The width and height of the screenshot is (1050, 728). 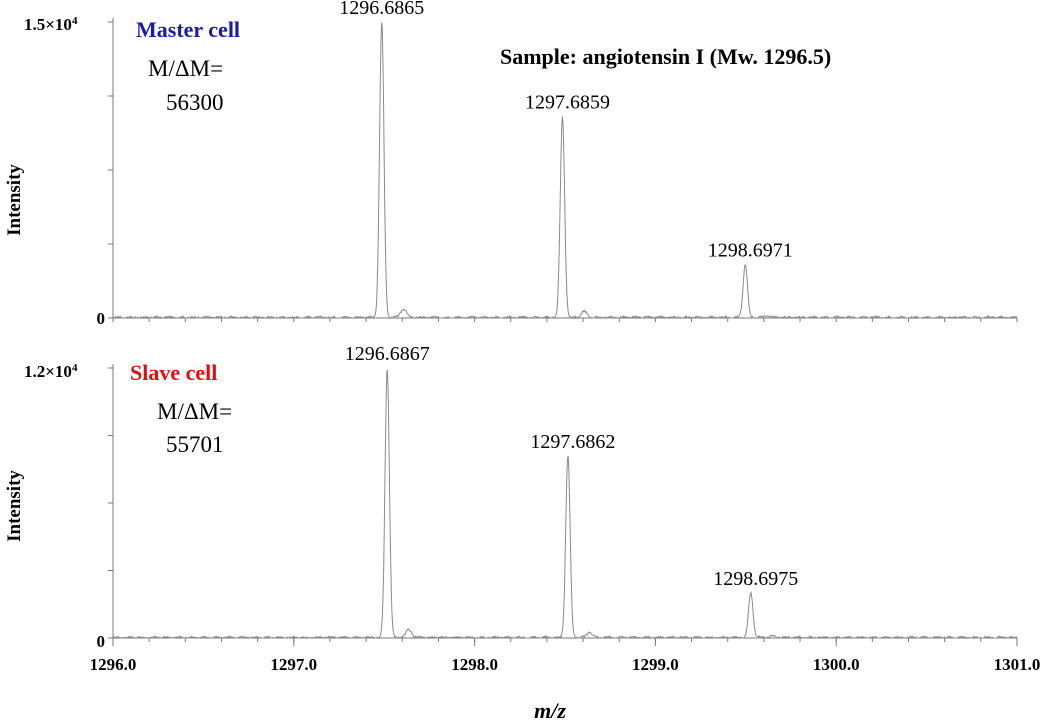 What do you see at coordinates (550, 710) in the screenshot?
I see `x-axis-label: m/z` at bounding box center [550, 710].